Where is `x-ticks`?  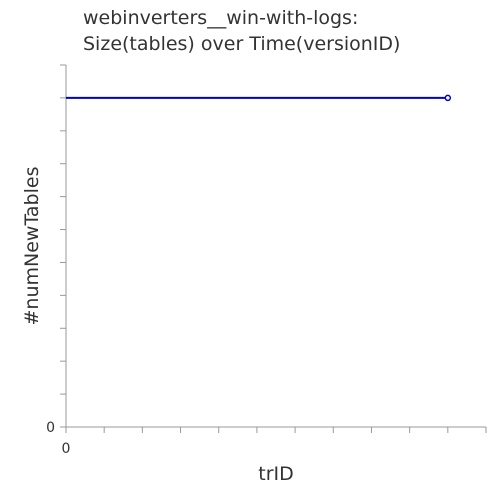
x-ticks is located at coordinates (276, 430).